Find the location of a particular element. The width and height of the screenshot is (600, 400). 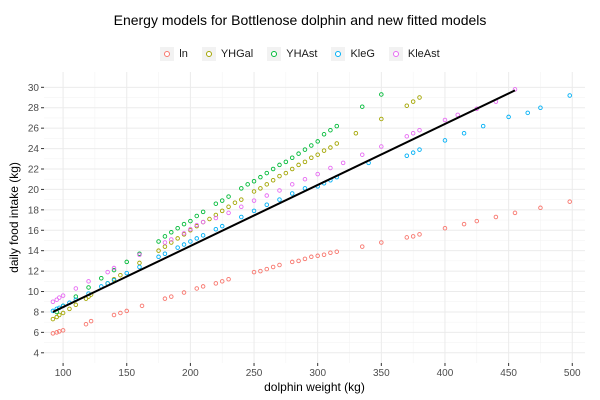

legend-marker is located at coordinates (274, 54).